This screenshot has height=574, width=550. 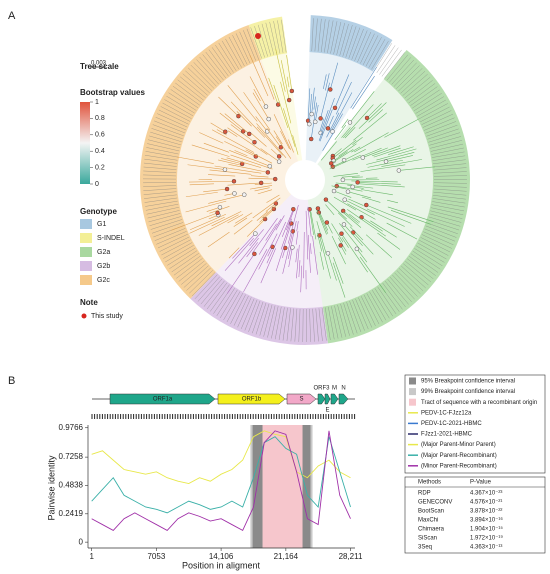 What do you see at coordinates (327, 411) in the screenshot?
I see `gene-label: E` at bounding box center [327, 411].